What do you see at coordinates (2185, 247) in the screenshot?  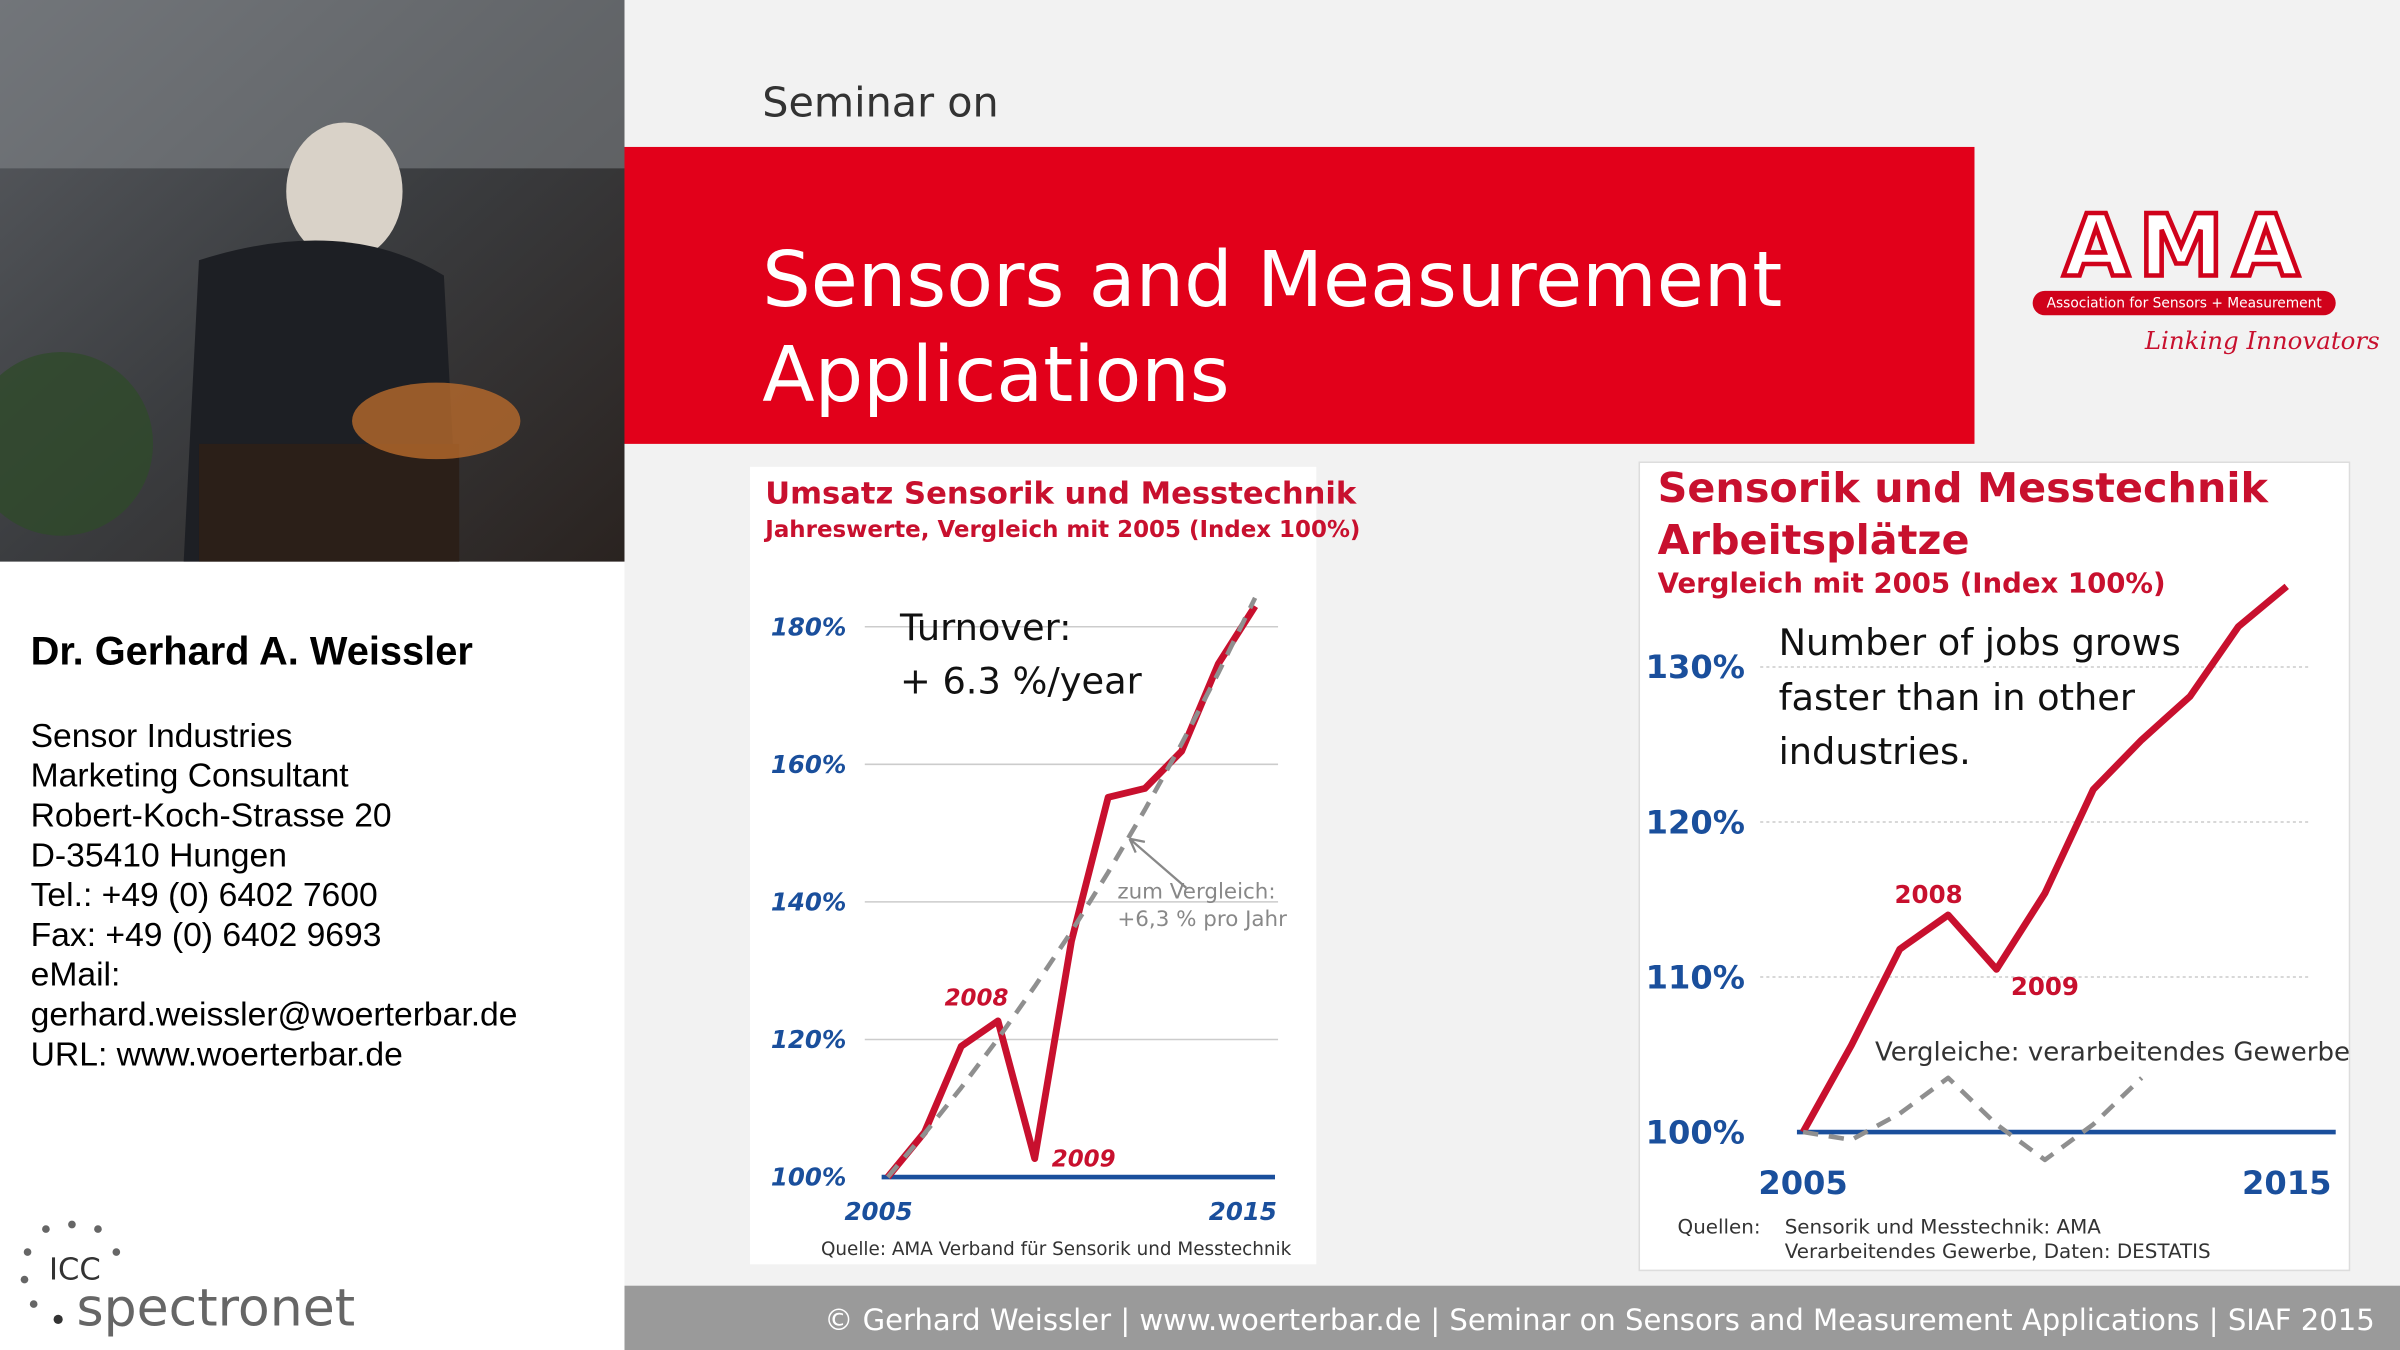 I see `ama-mark: AMA` at bounding box center [2185, 247].